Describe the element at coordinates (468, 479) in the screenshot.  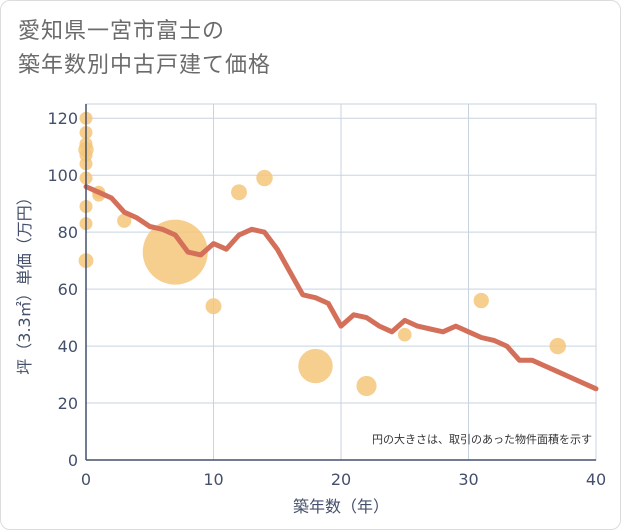
I see `x-tick-label: 30` at that location.